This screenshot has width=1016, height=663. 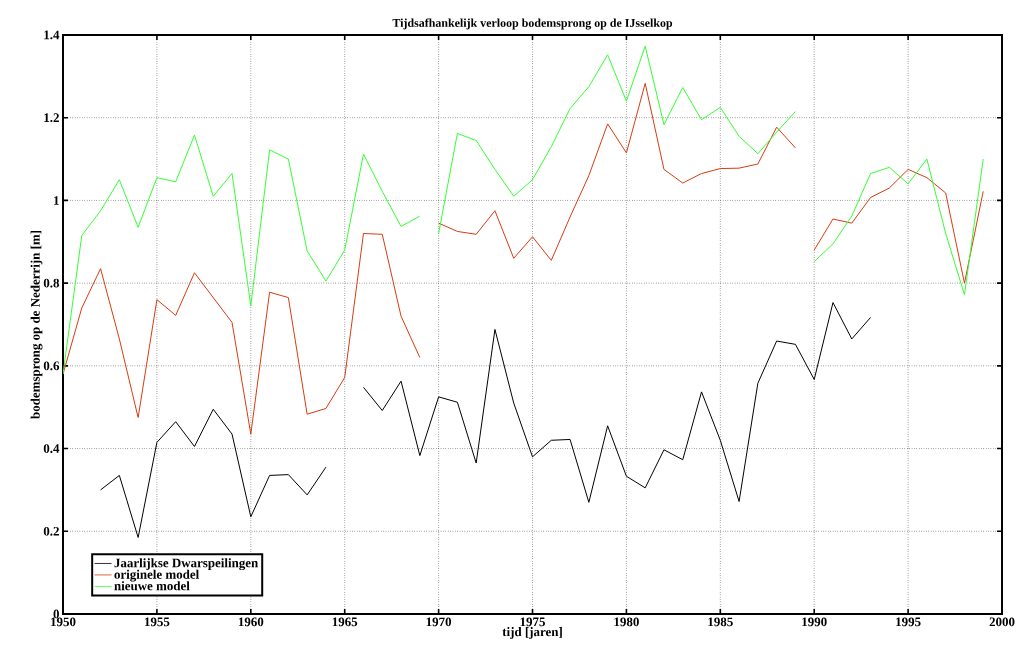 What do you see at coordinates (814, 622) in the screenshot?
I see `x-tick-label: 1990` at bounding box center [814, 622].